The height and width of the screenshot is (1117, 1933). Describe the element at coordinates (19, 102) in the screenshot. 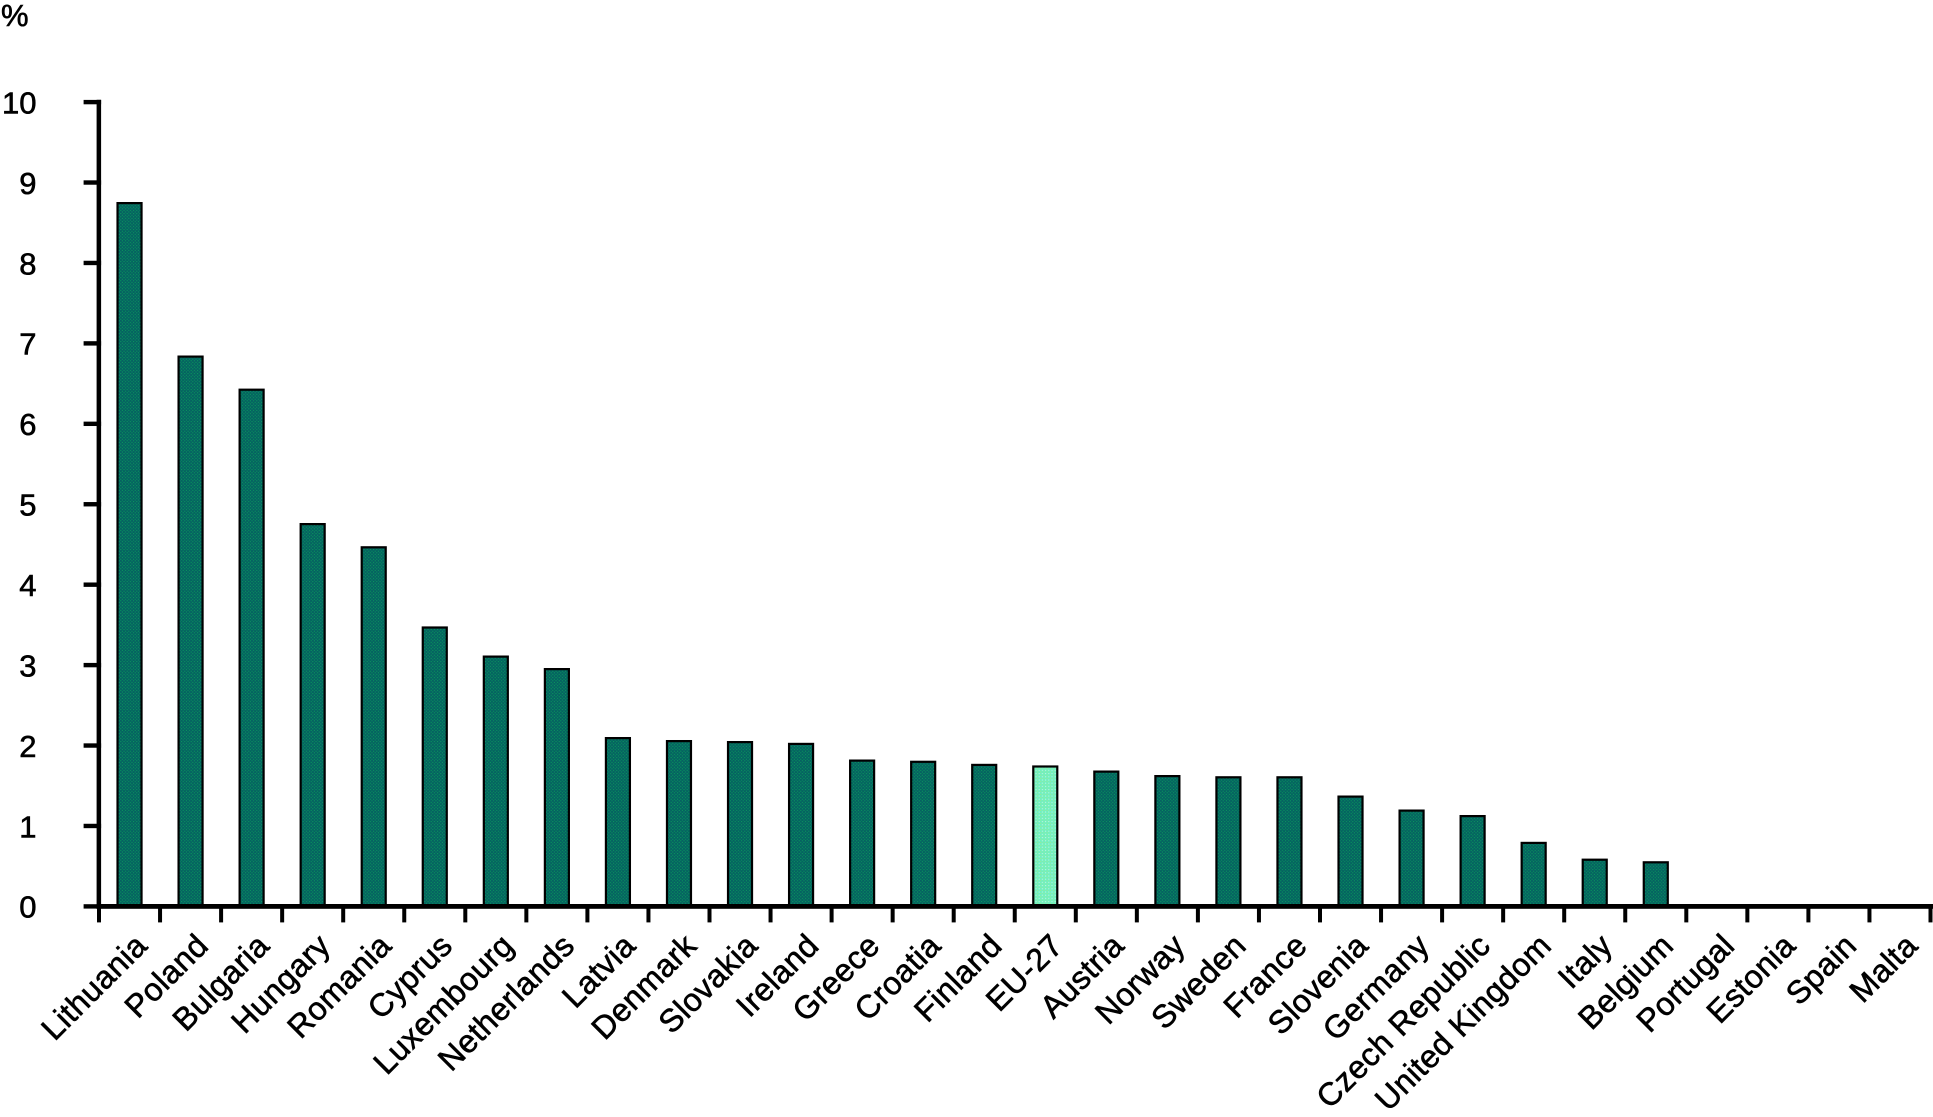

I see `svg-text: 10` at that location.